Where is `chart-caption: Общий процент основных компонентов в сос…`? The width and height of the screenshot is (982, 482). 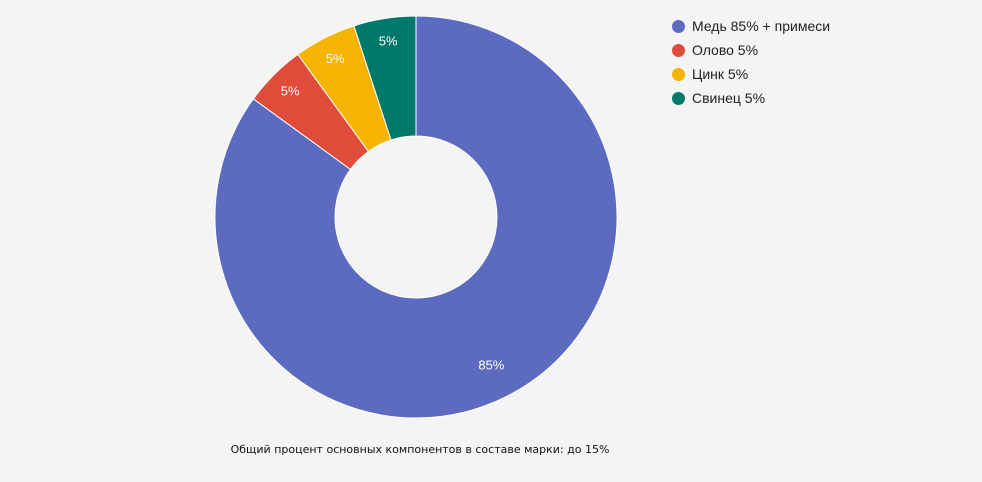 chart-caption: Общий процент основных компонентов в сос… is located at coordinates (420, 449).